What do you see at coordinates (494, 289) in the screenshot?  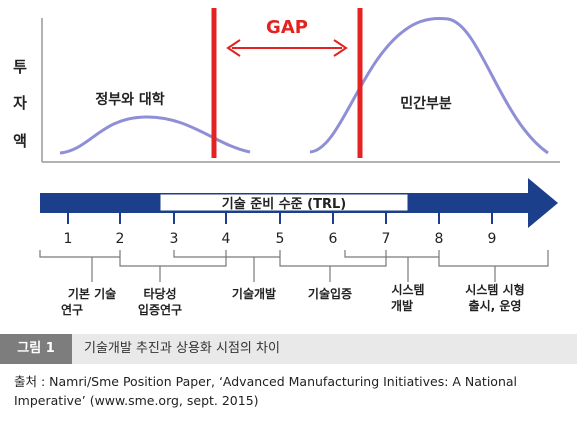 I see `stage-6-line-1: 시스템 시형` at bounding box center [494, 289].